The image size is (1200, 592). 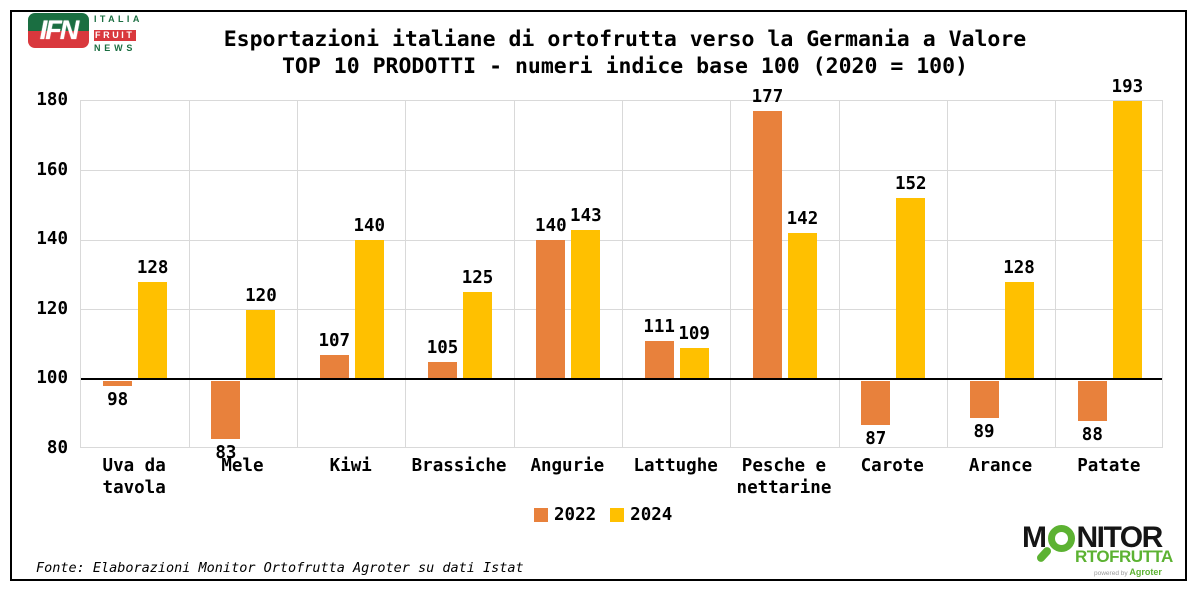 What do you see at coordinates (784, 477) in the screenshot?
I see `category-label-pesche-e-nettarine: Pesche e nettarine` at bounding box center [784, 477].